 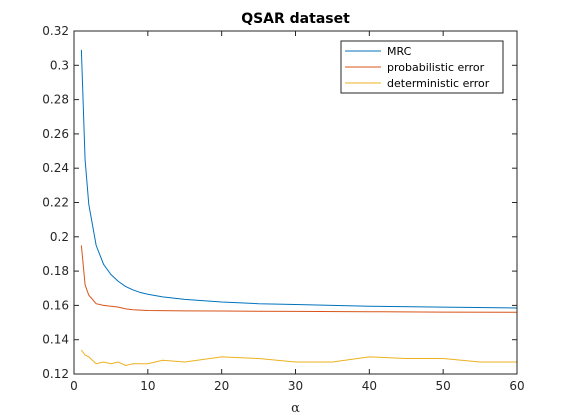 What do you see at coordinates (221, 386) in the screenshot?
I see `x-tick-label-2: 20` at bounding box center [221, 386].